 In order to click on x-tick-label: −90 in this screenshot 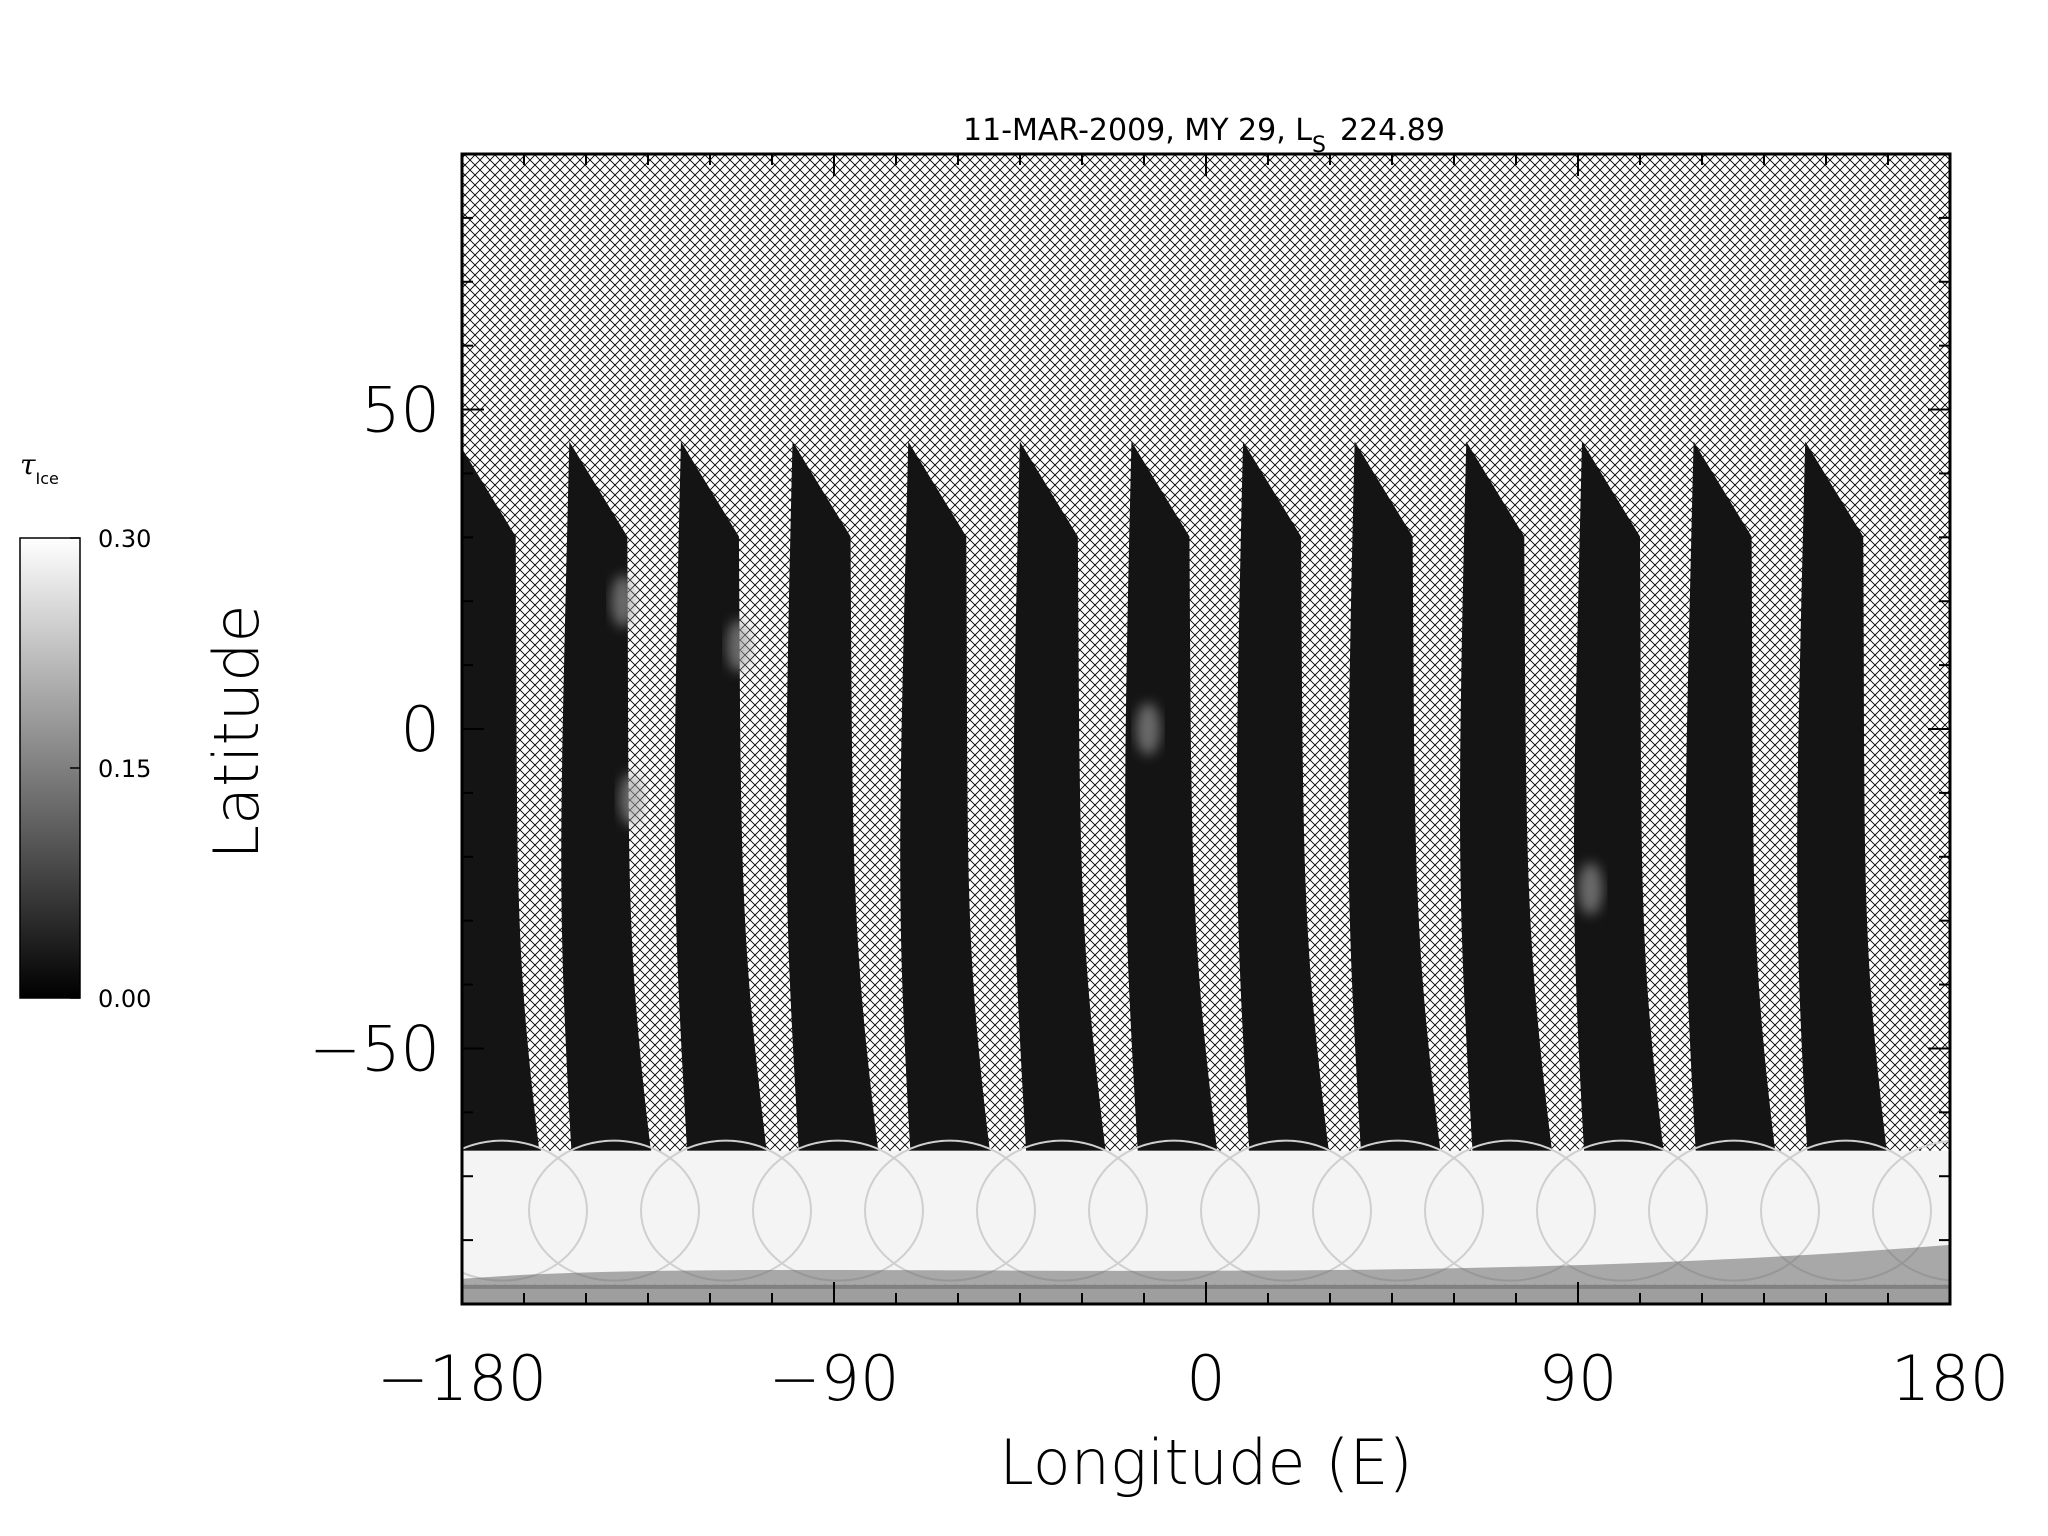, I will do `click(834, 1378)`.